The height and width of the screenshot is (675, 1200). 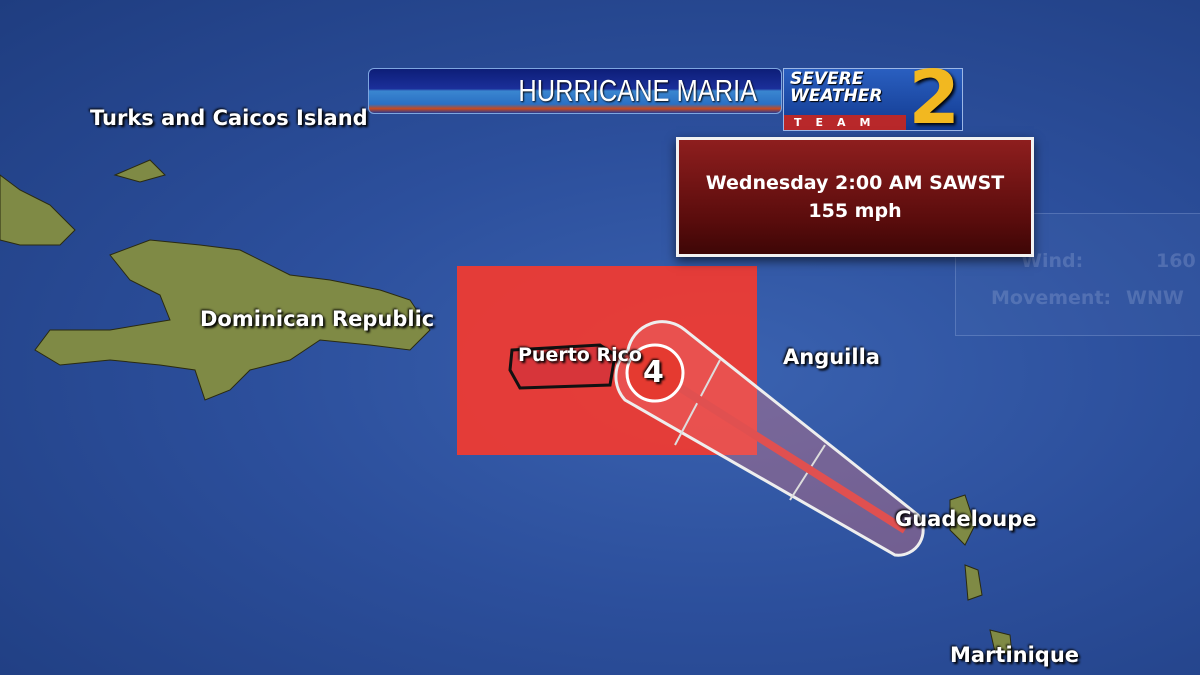 What do you see at coordinates (962, 520) in the screenshot?
I see `guadeloupe-land` at bounding box center [962, 520].